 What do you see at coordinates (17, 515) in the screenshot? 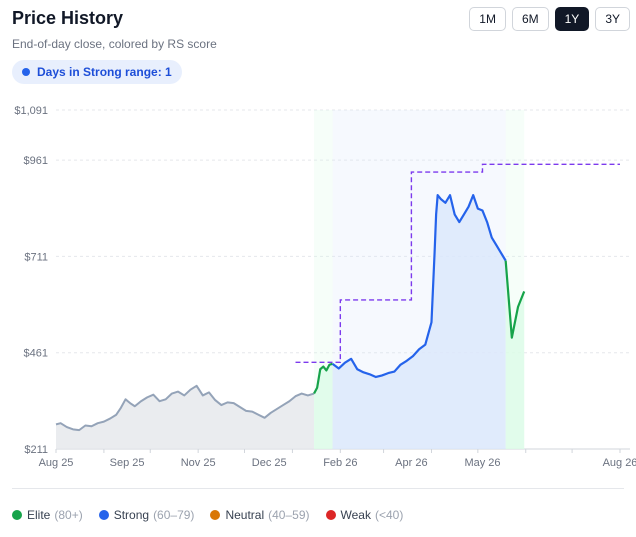
I see `legend-swatch-elite` at bounding box center [17, 515].